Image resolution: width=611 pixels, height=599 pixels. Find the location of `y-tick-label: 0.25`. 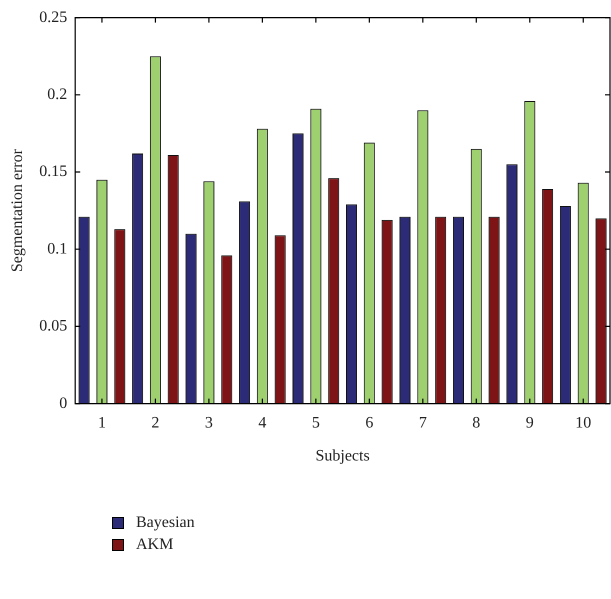

y-tick-label: 0.25 is located at coordinates (53, 17).